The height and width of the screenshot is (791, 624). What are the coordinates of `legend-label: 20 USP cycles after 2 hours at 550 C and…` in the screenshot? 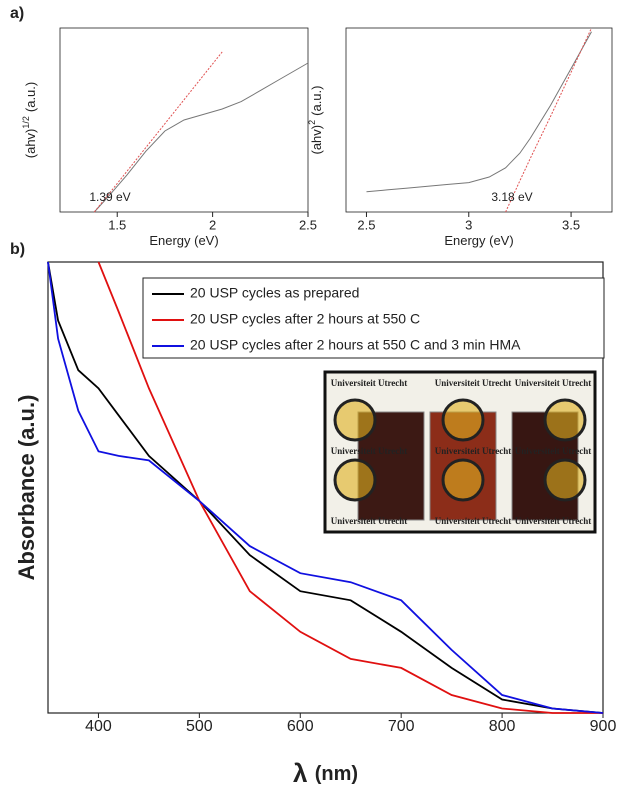 It's located at (355, 345).